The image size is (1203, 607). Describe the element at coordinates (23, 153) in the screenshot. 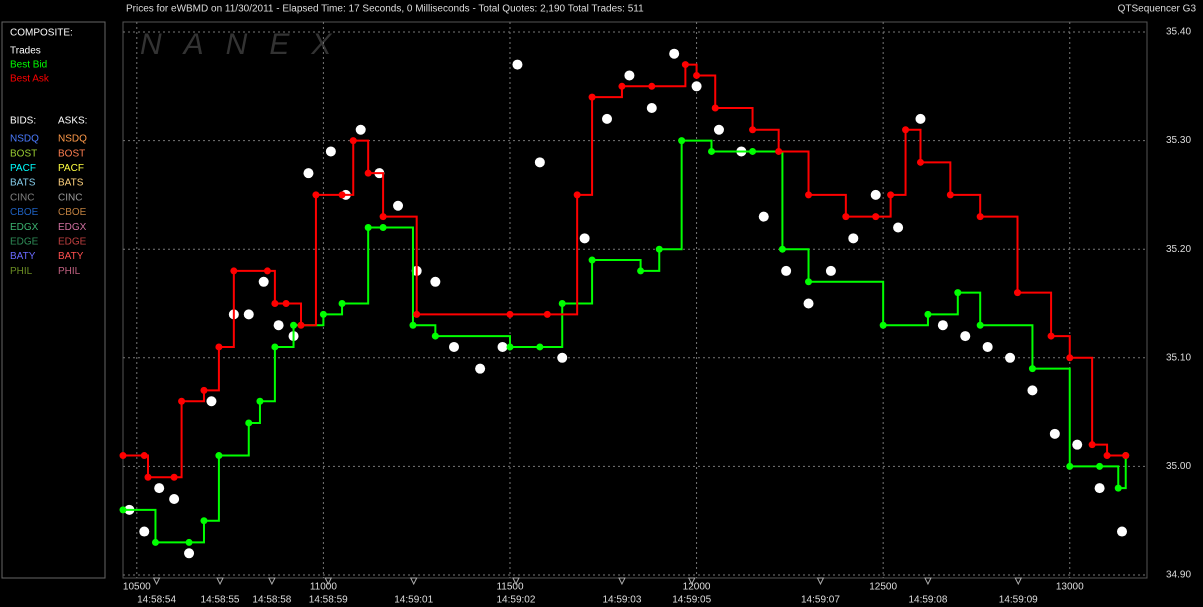

I see `bid-exchange: BOST` at that location.